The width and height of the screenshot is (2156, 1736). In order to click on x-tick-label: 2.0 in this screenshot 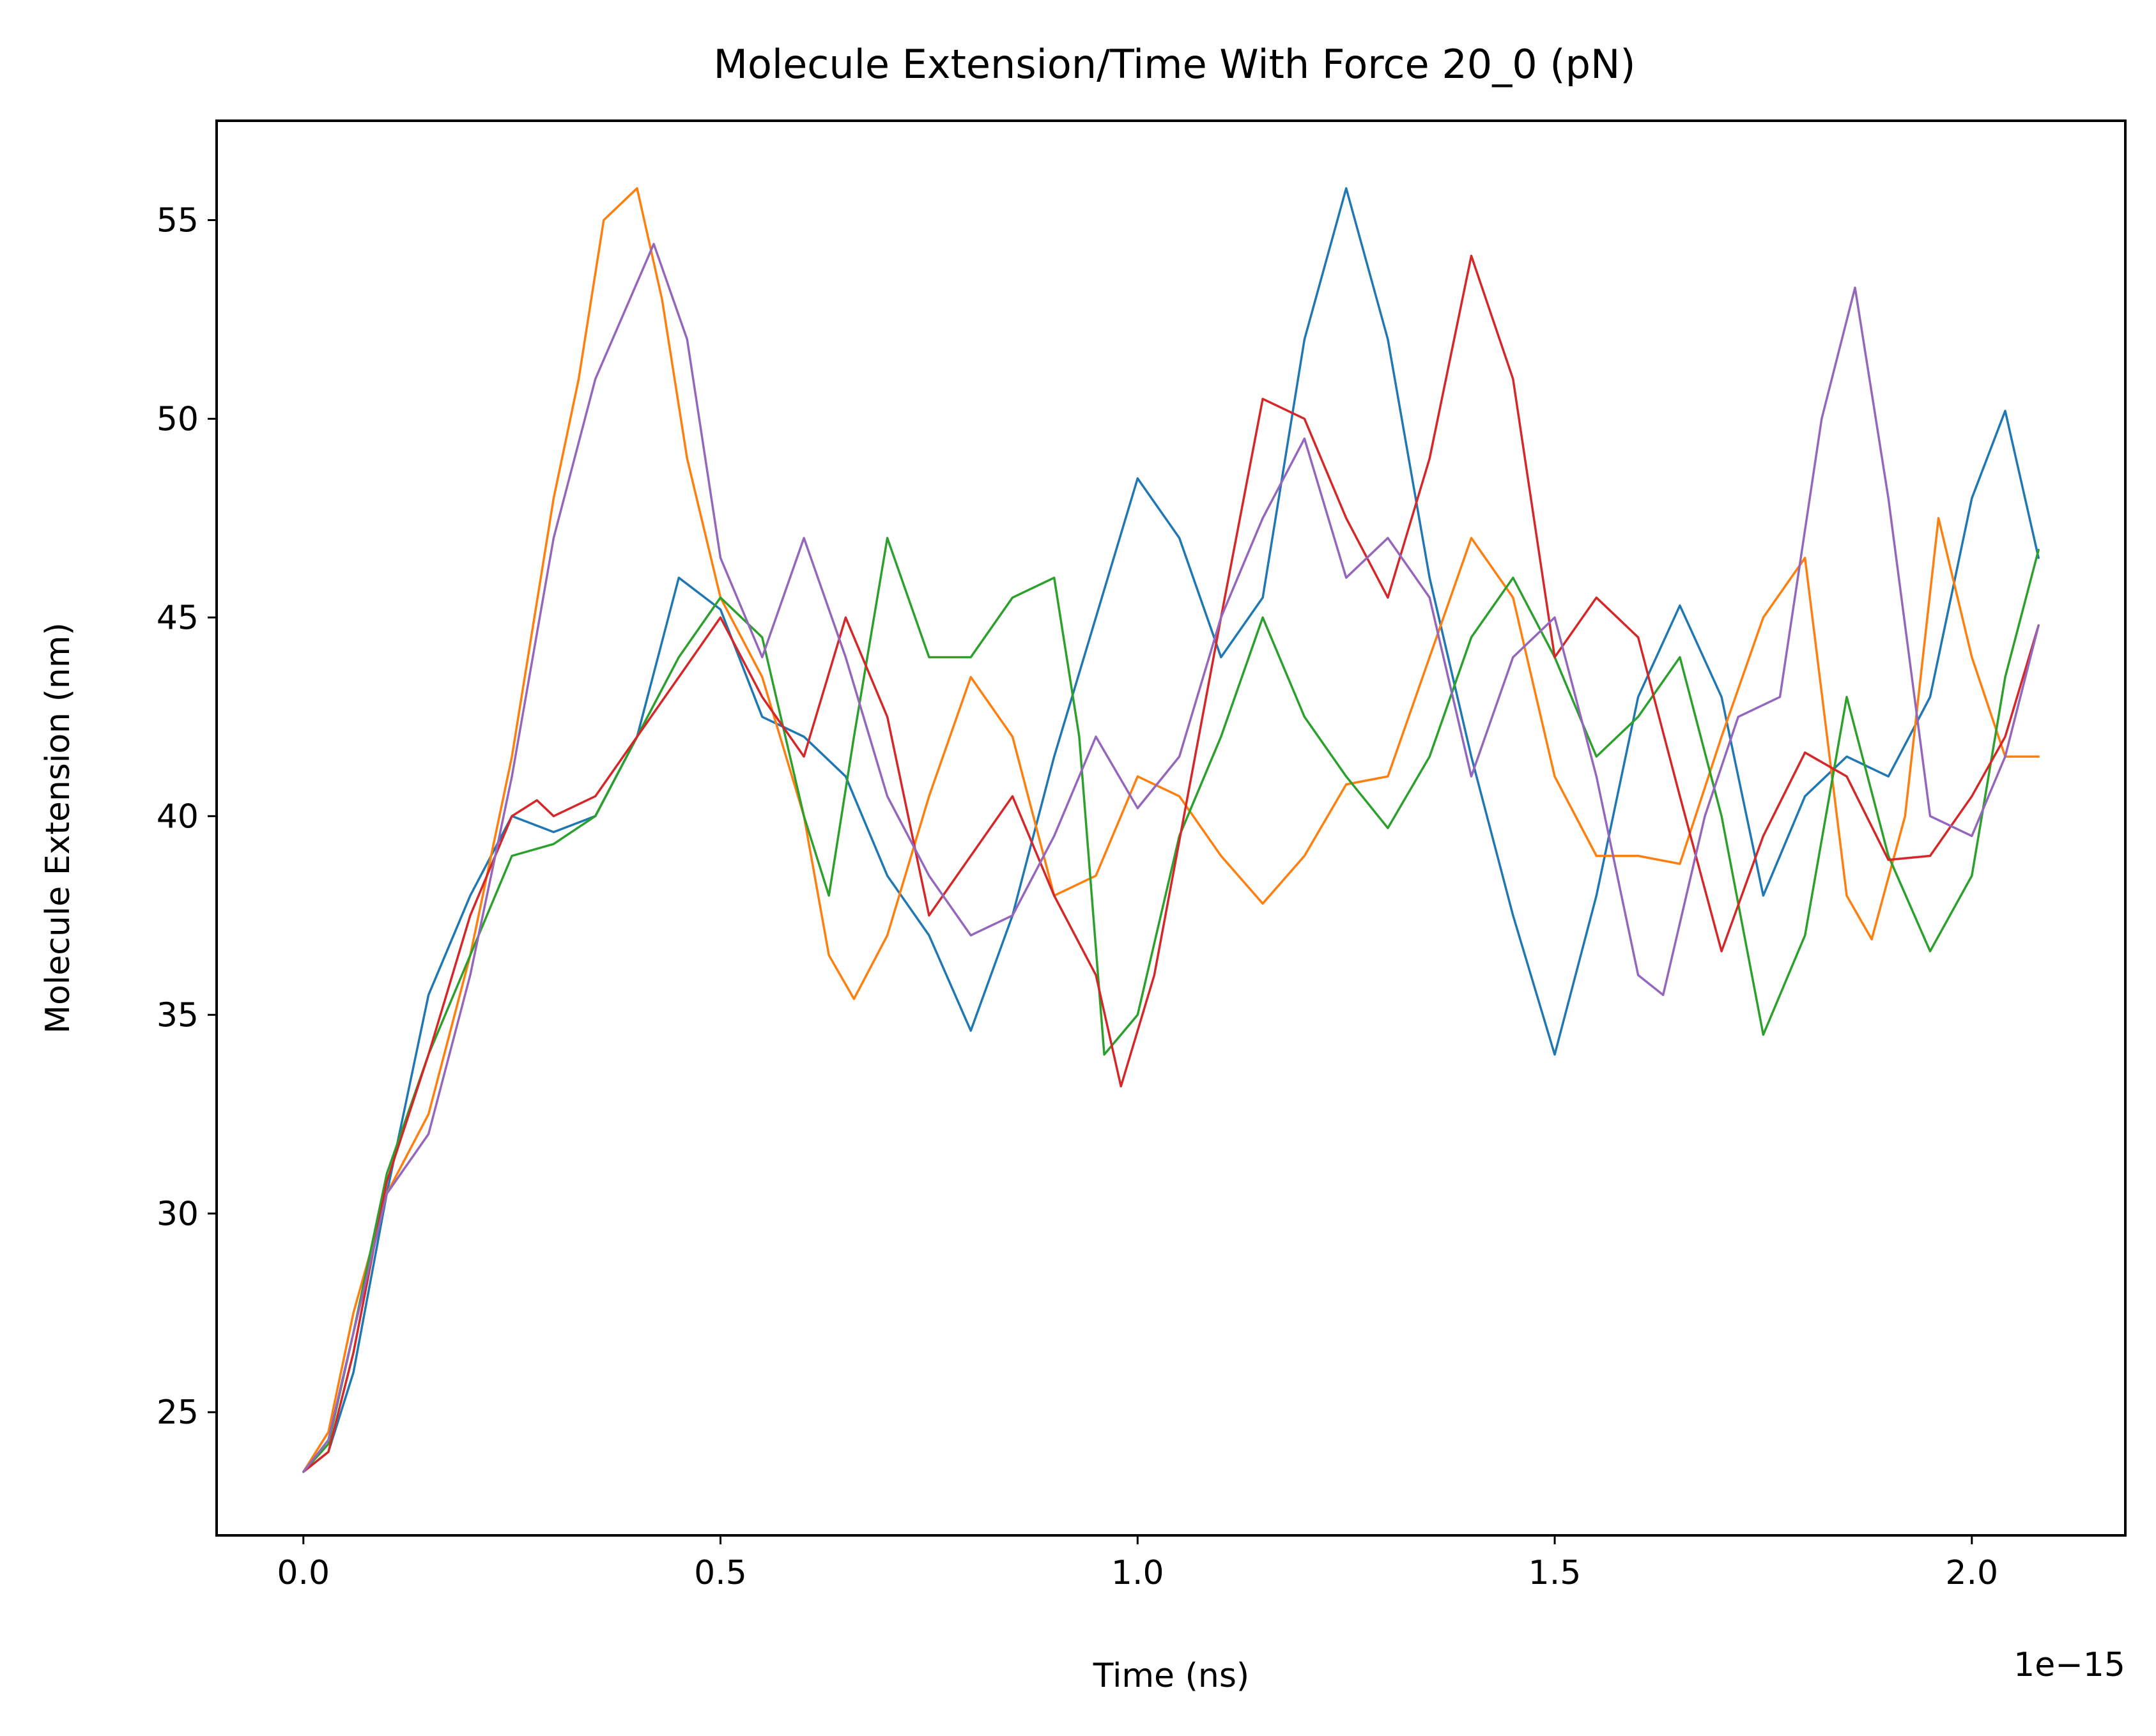, I will do `click(1971, 1573)`.